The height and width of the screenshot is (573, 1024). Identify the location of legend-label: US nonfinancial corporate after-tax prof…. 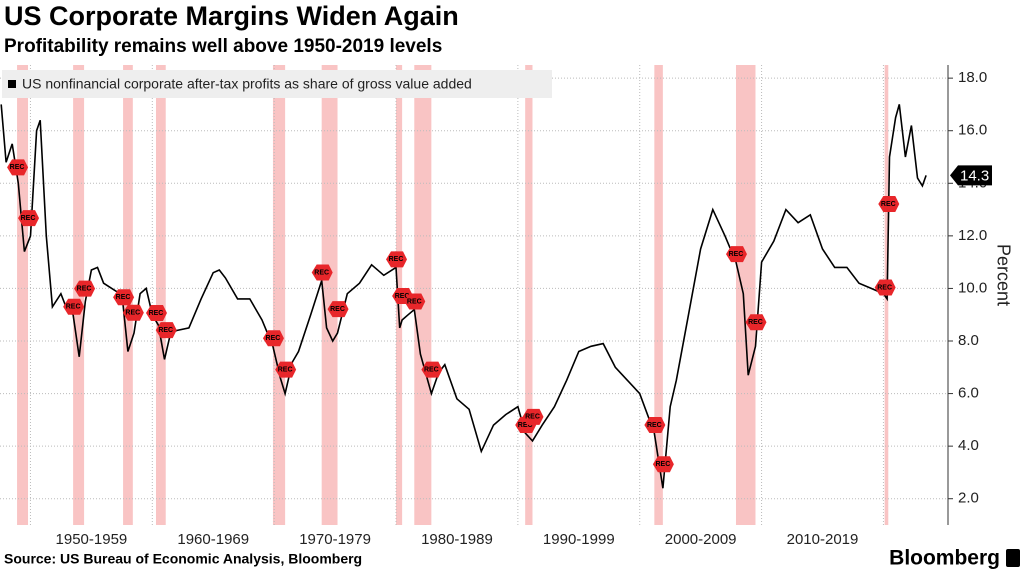
(247, 84).